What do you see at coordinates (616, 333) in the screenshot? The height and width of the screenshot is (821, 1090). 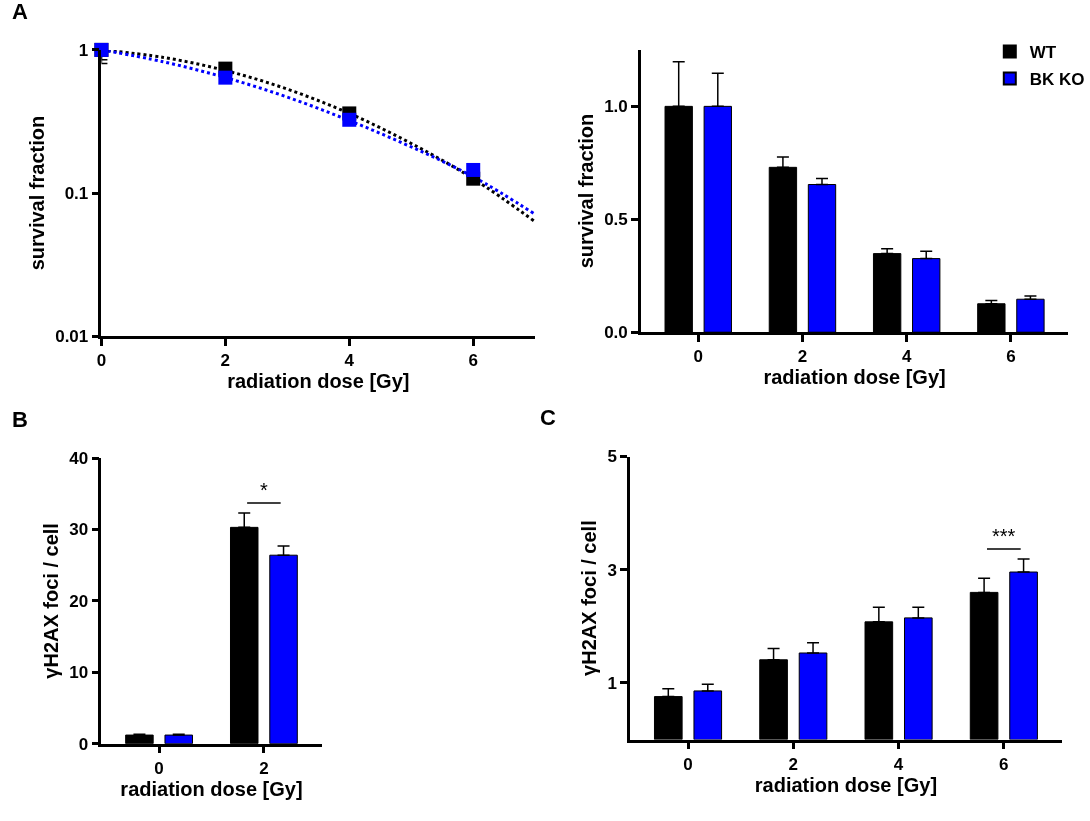 I see `y-tick-label: 0.0` at bounding box center [616, 333].